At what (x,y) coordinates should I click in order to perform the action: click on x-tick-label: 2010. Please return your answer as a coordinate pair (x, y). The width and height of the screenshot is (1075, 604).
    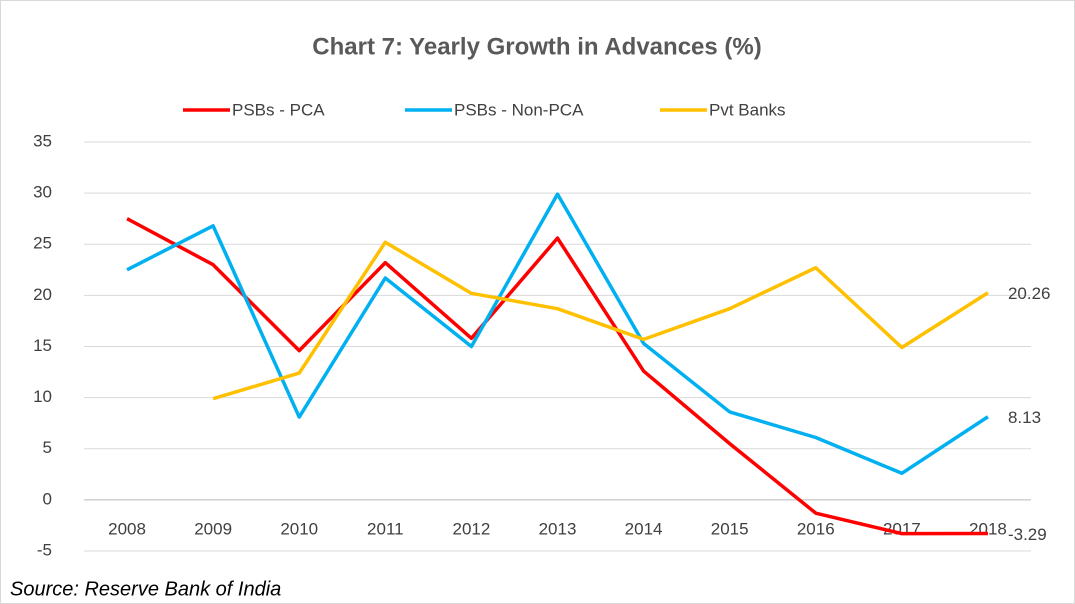
    Looking at the image, I should click on (299, 528).